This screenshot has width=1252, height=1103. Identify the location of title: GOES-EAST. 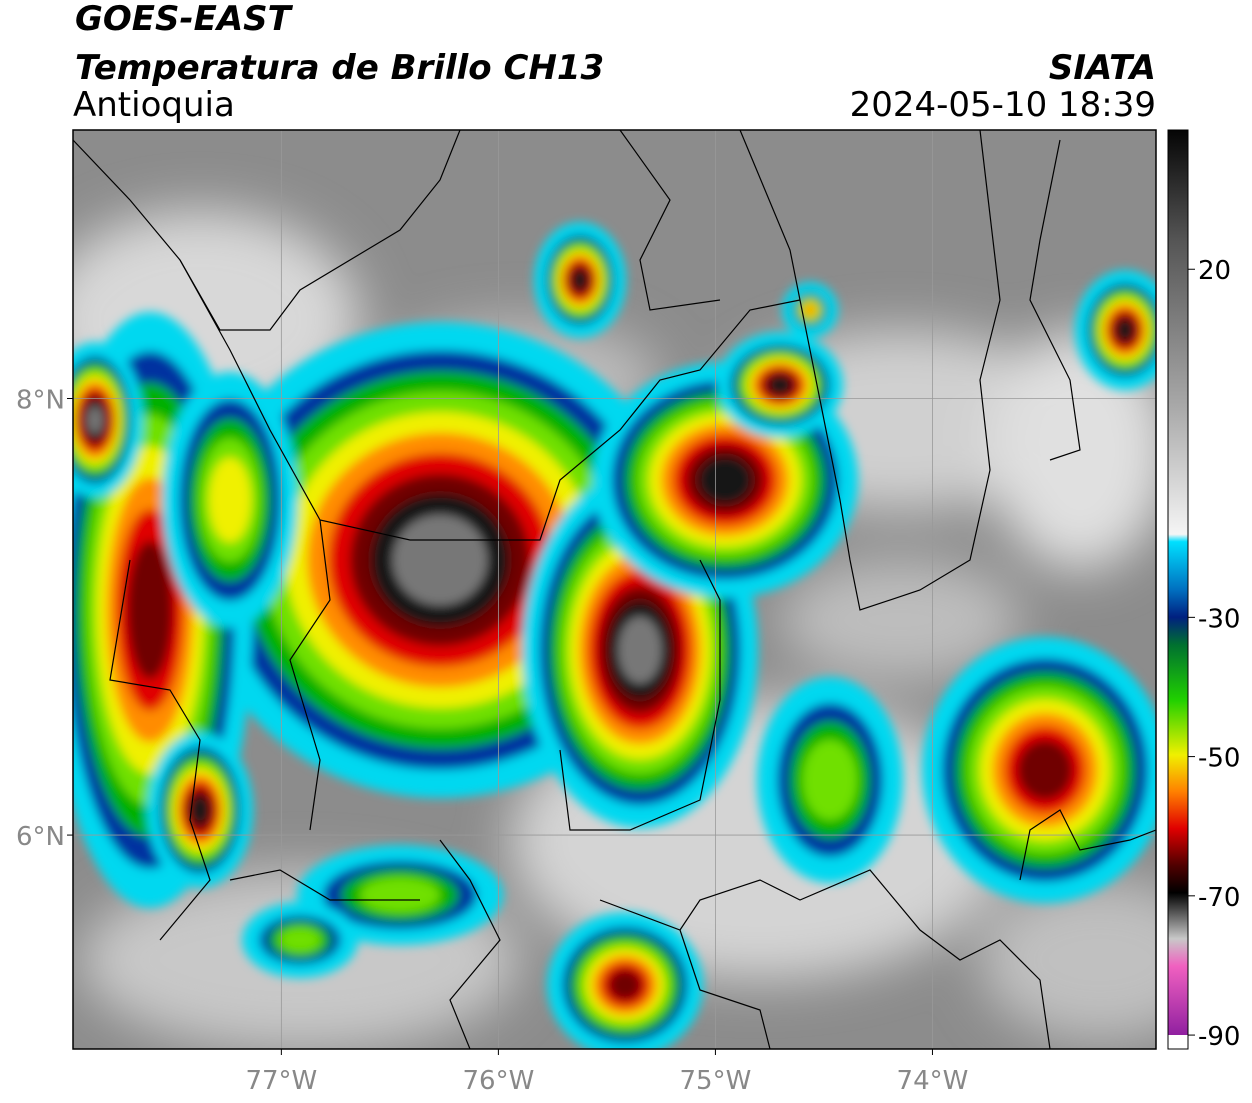
(184, 19).